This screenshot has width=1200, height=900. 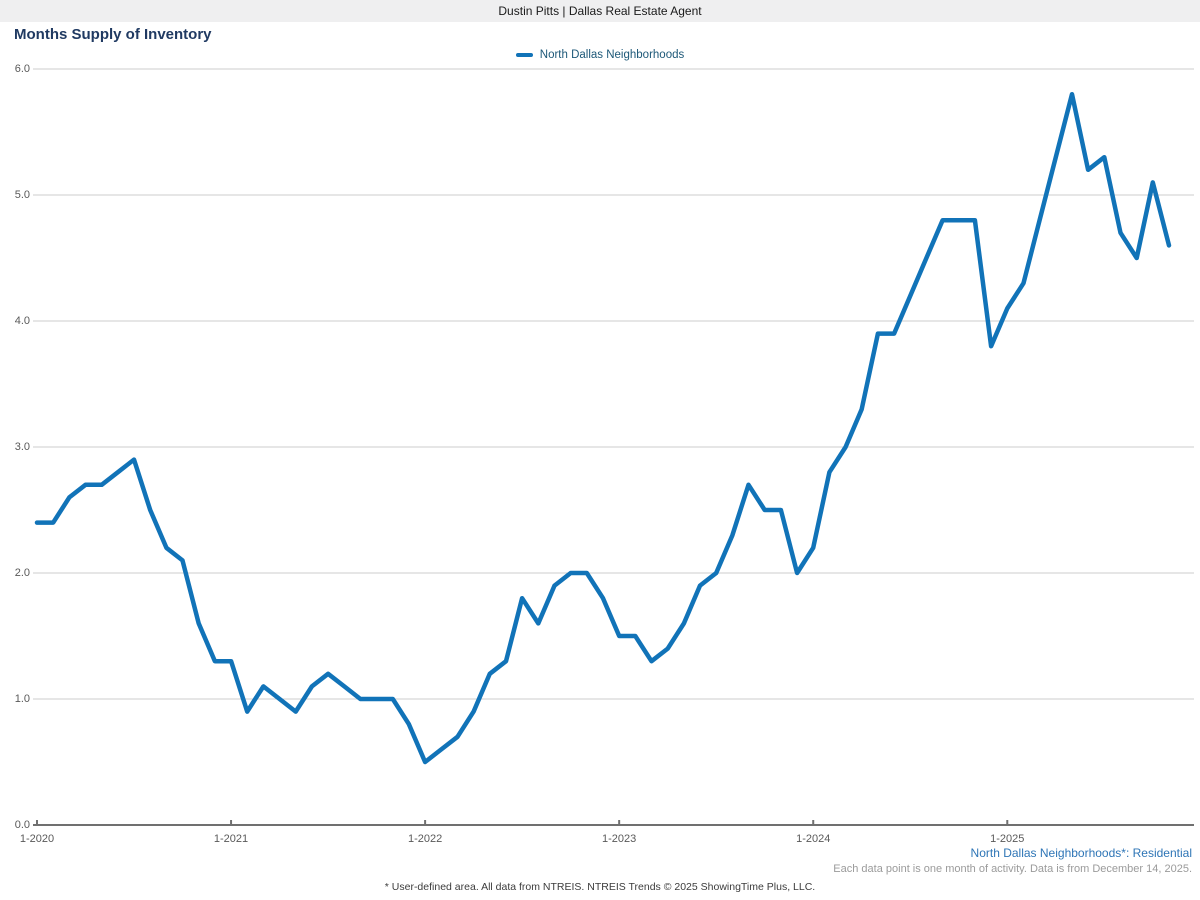 What do you see at coordinates (1081, 853) in the screenshot?
I see `footer-series-note: North Dallas Neighborhoods*: Residential` at bounding box center [1081, 853].